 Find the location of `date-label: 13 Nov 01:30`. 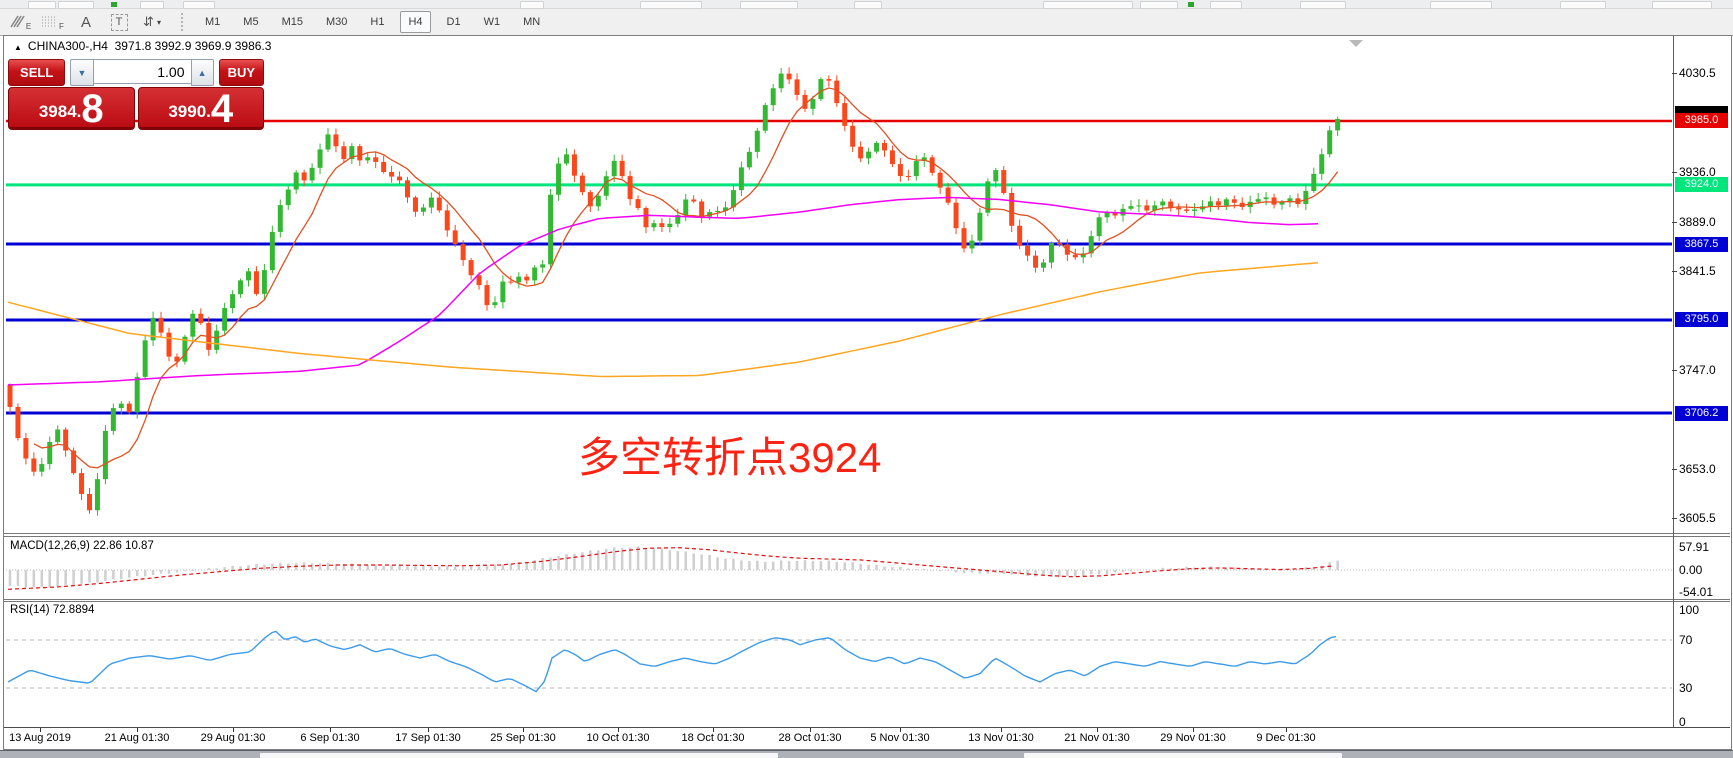

date-label: 13 Nov 01:30 is located at coordinates (1001, 738).